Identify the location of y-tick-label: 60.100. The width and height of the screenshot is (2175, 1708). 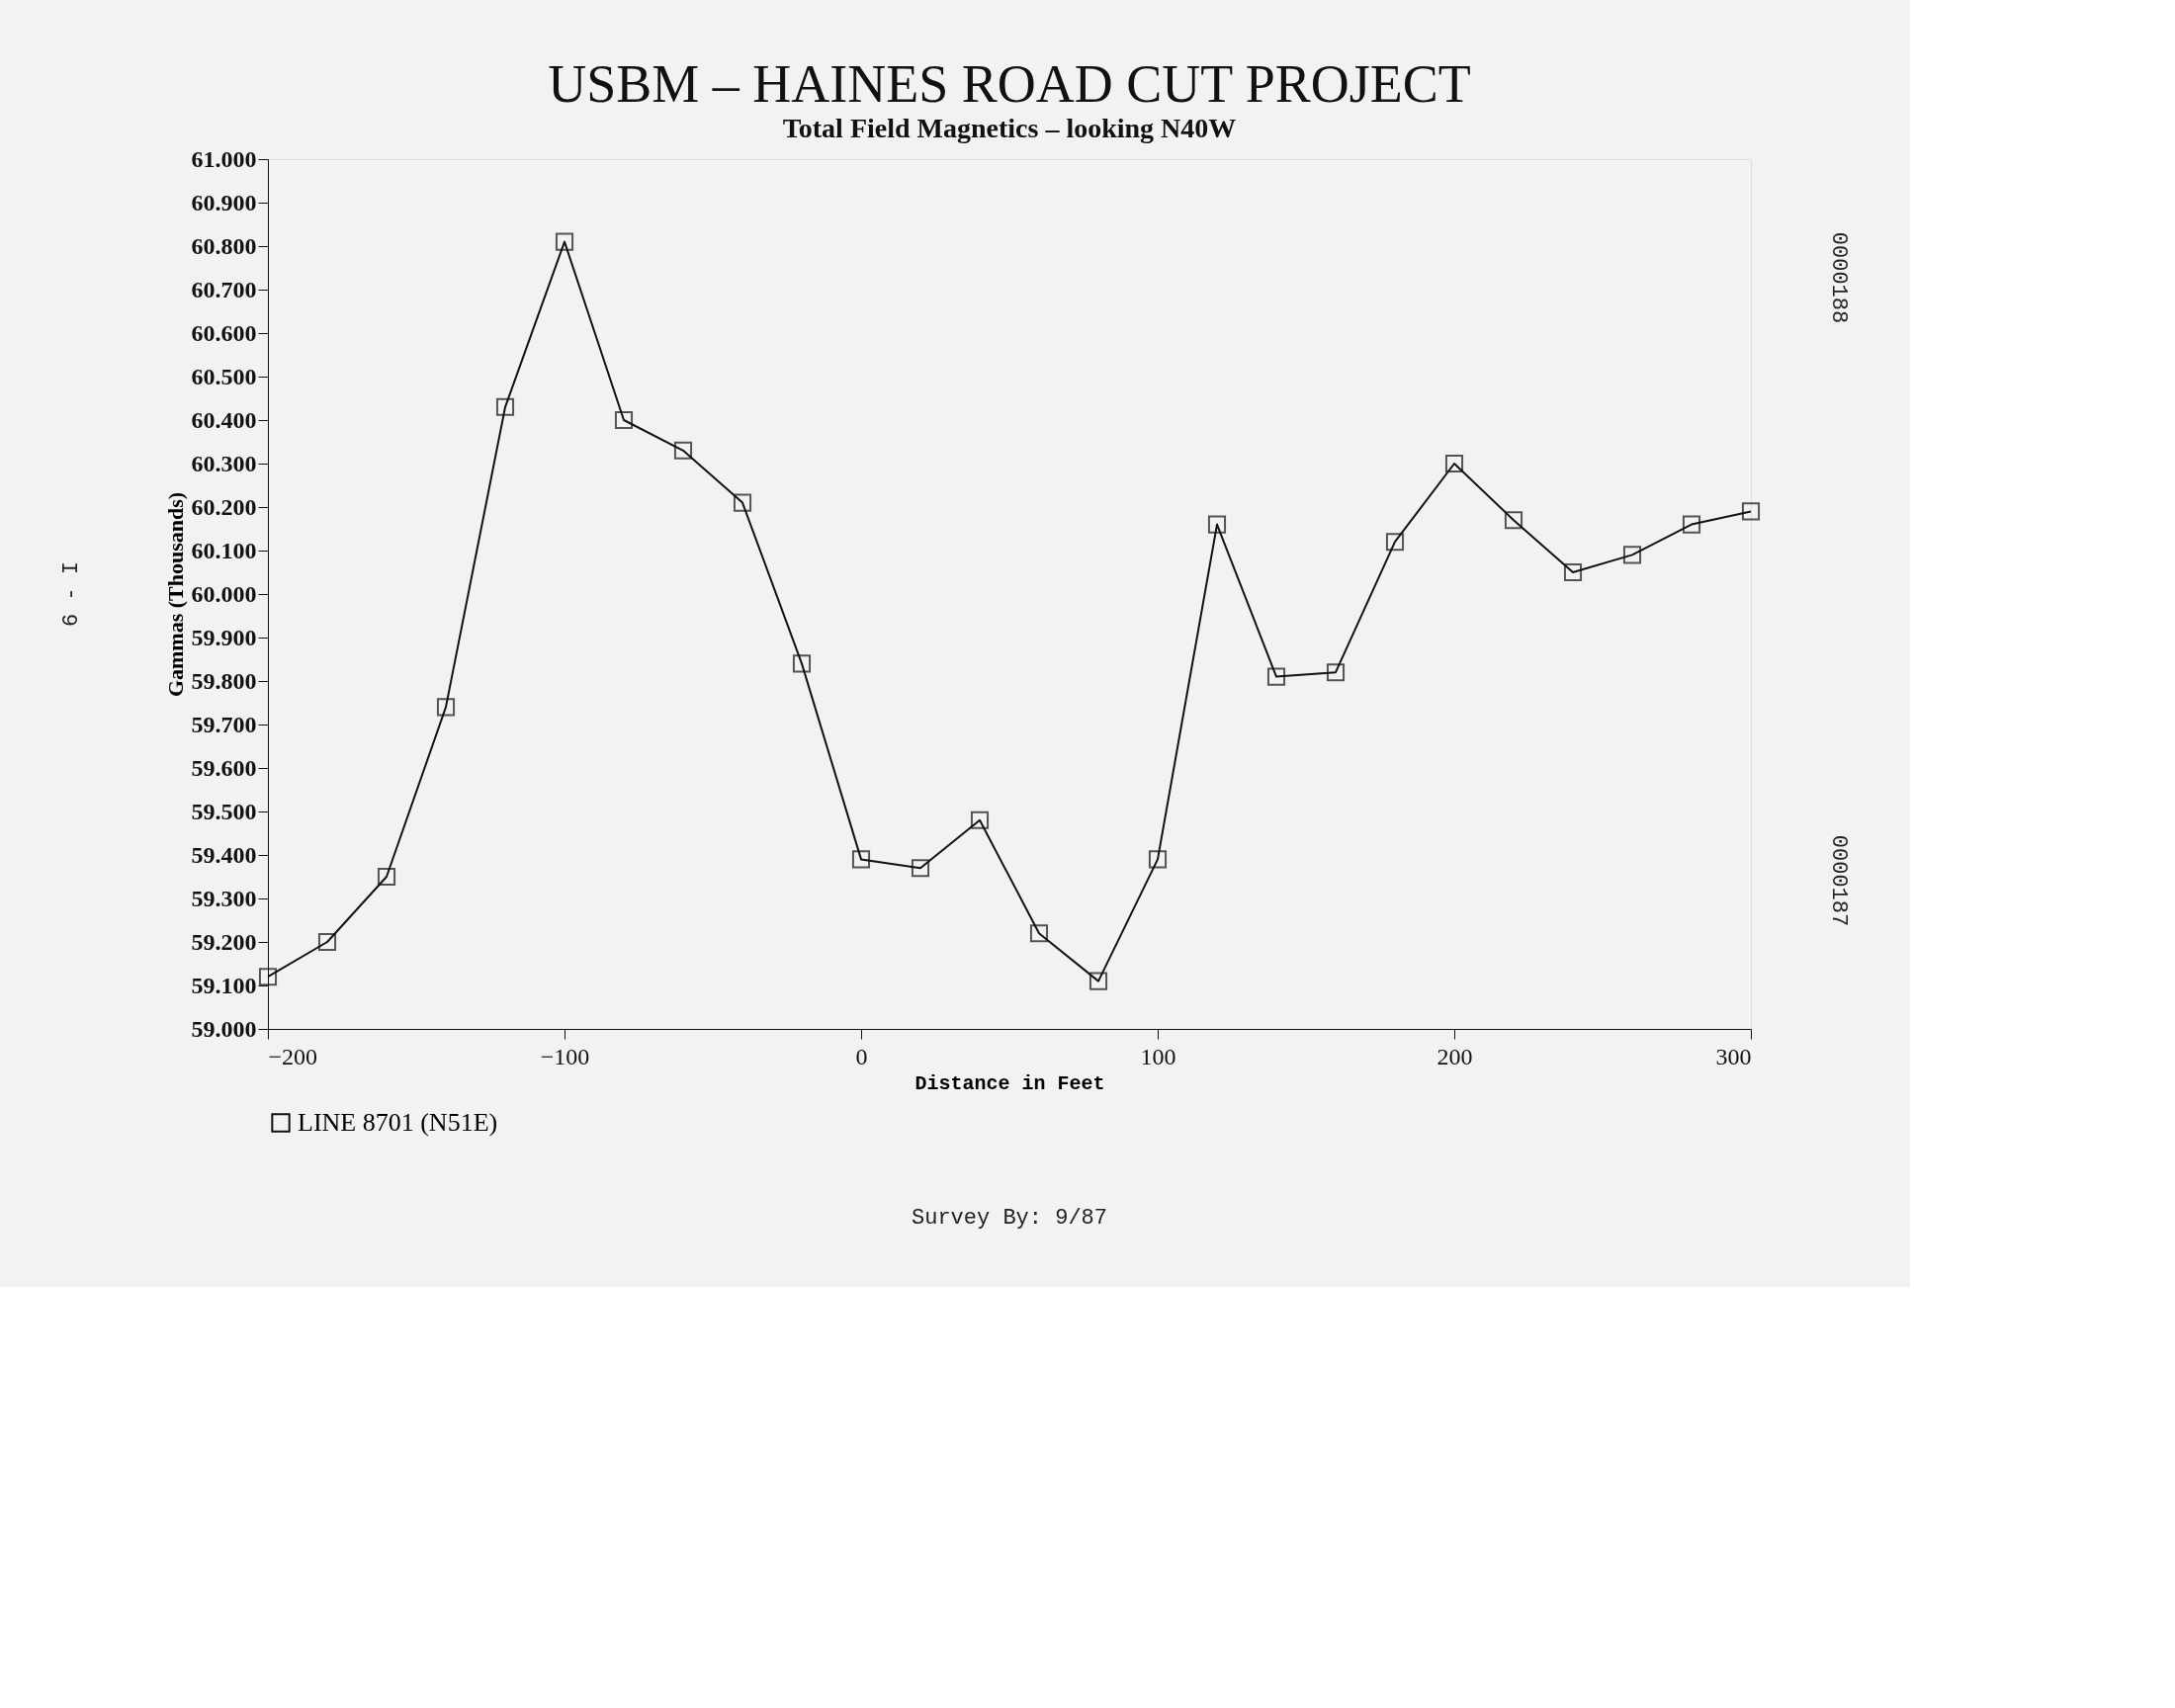
(224, 550).